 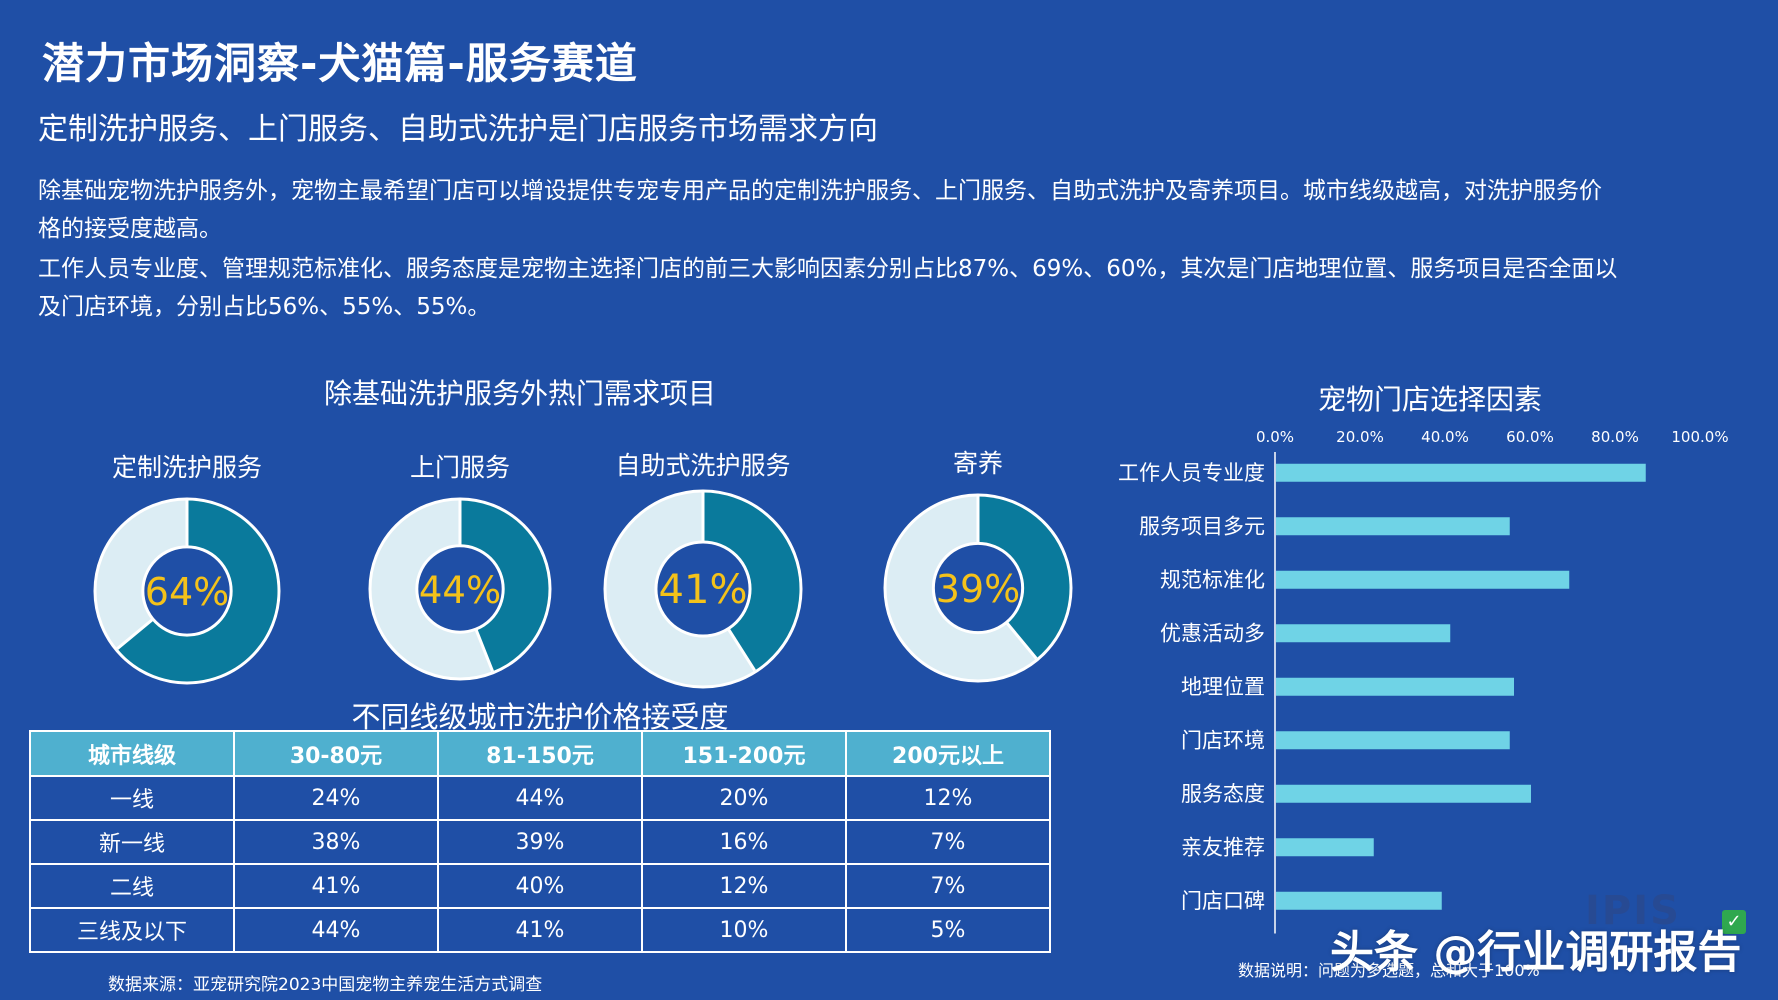 I want to click on donut-chart-self-service: 自助式洗护服务 41%, so click(x=703, y=568).